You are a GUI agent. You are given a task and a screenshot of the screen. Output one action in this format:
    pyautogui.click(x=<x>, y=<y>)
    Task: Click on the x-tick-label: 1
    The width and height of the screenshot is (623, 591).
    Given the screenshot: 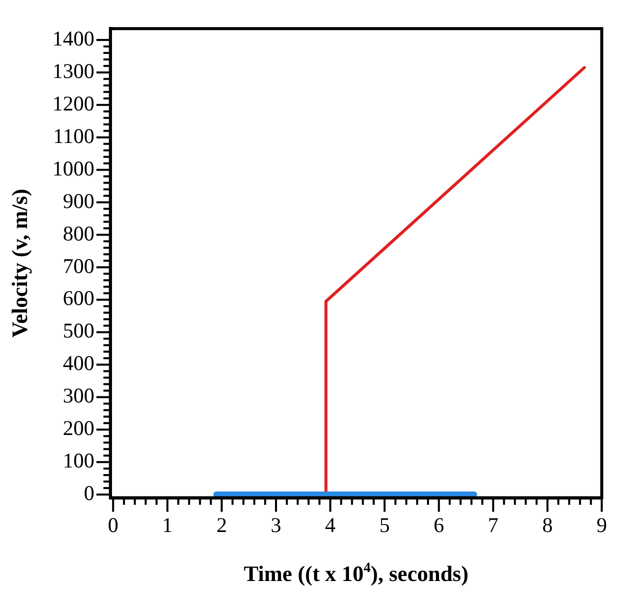 What is the action you would take?
    pyautogui.click(x=167, y=524)
    